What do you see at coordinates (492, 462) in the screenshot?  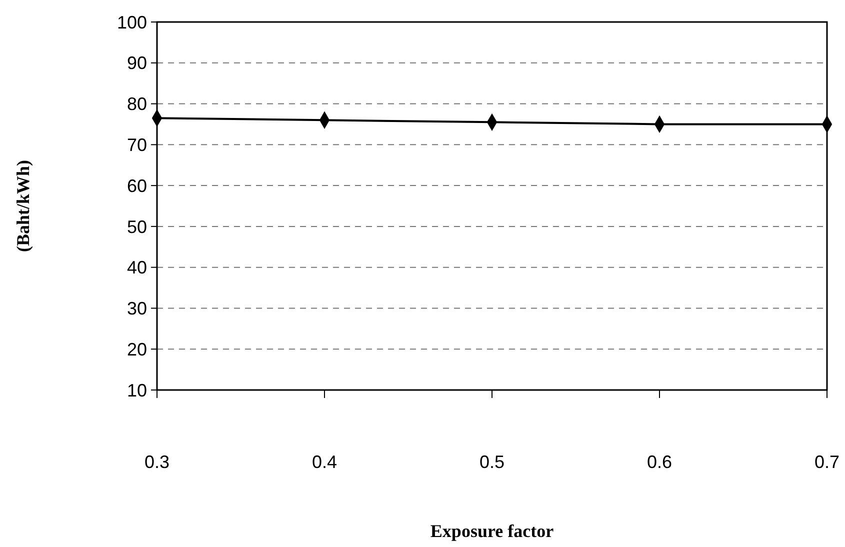 I see `x-tick-label: 0.5` at bounding box center [492, 462].